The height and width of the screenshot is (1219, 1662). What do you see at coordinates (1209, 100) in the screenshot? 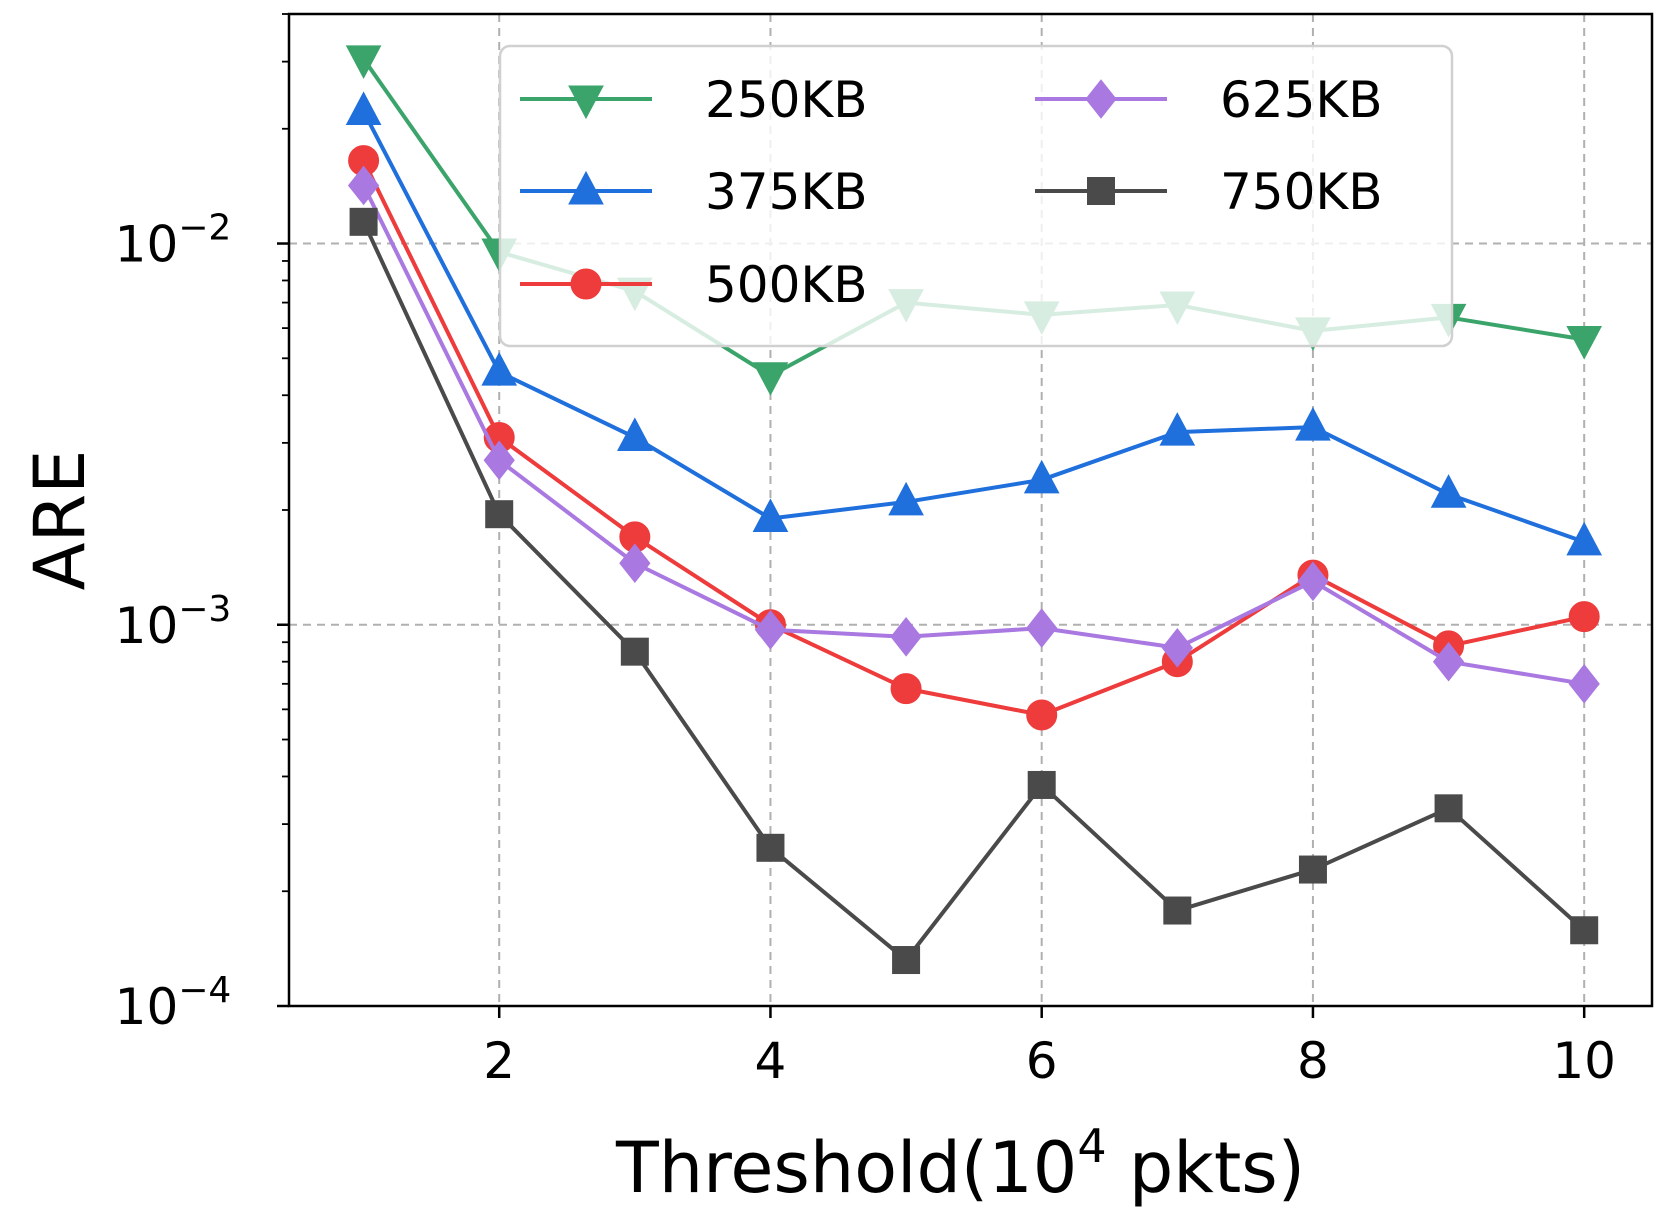
I see `legend-item-625kb: 625KB` at bounding box center [1209, 100].